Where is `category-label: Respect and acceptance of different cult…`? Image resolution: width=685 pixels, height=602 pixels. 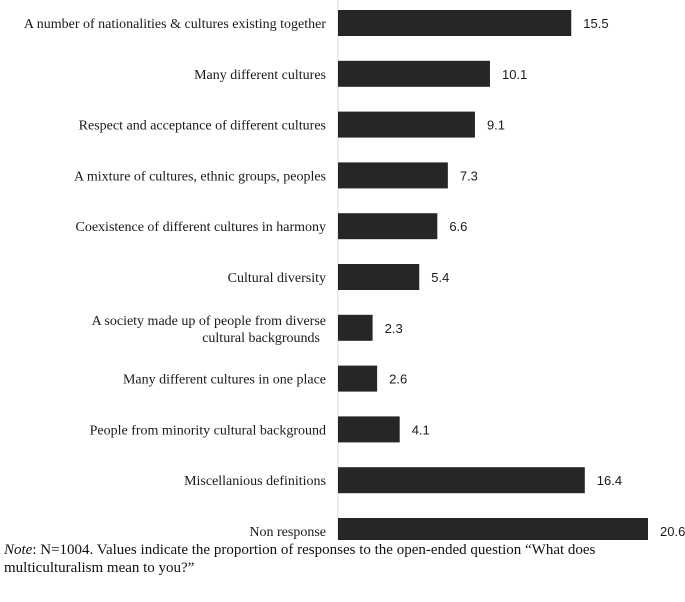
category-label: Respect and acceptance of different cult… is located at coordinates (202, 126).